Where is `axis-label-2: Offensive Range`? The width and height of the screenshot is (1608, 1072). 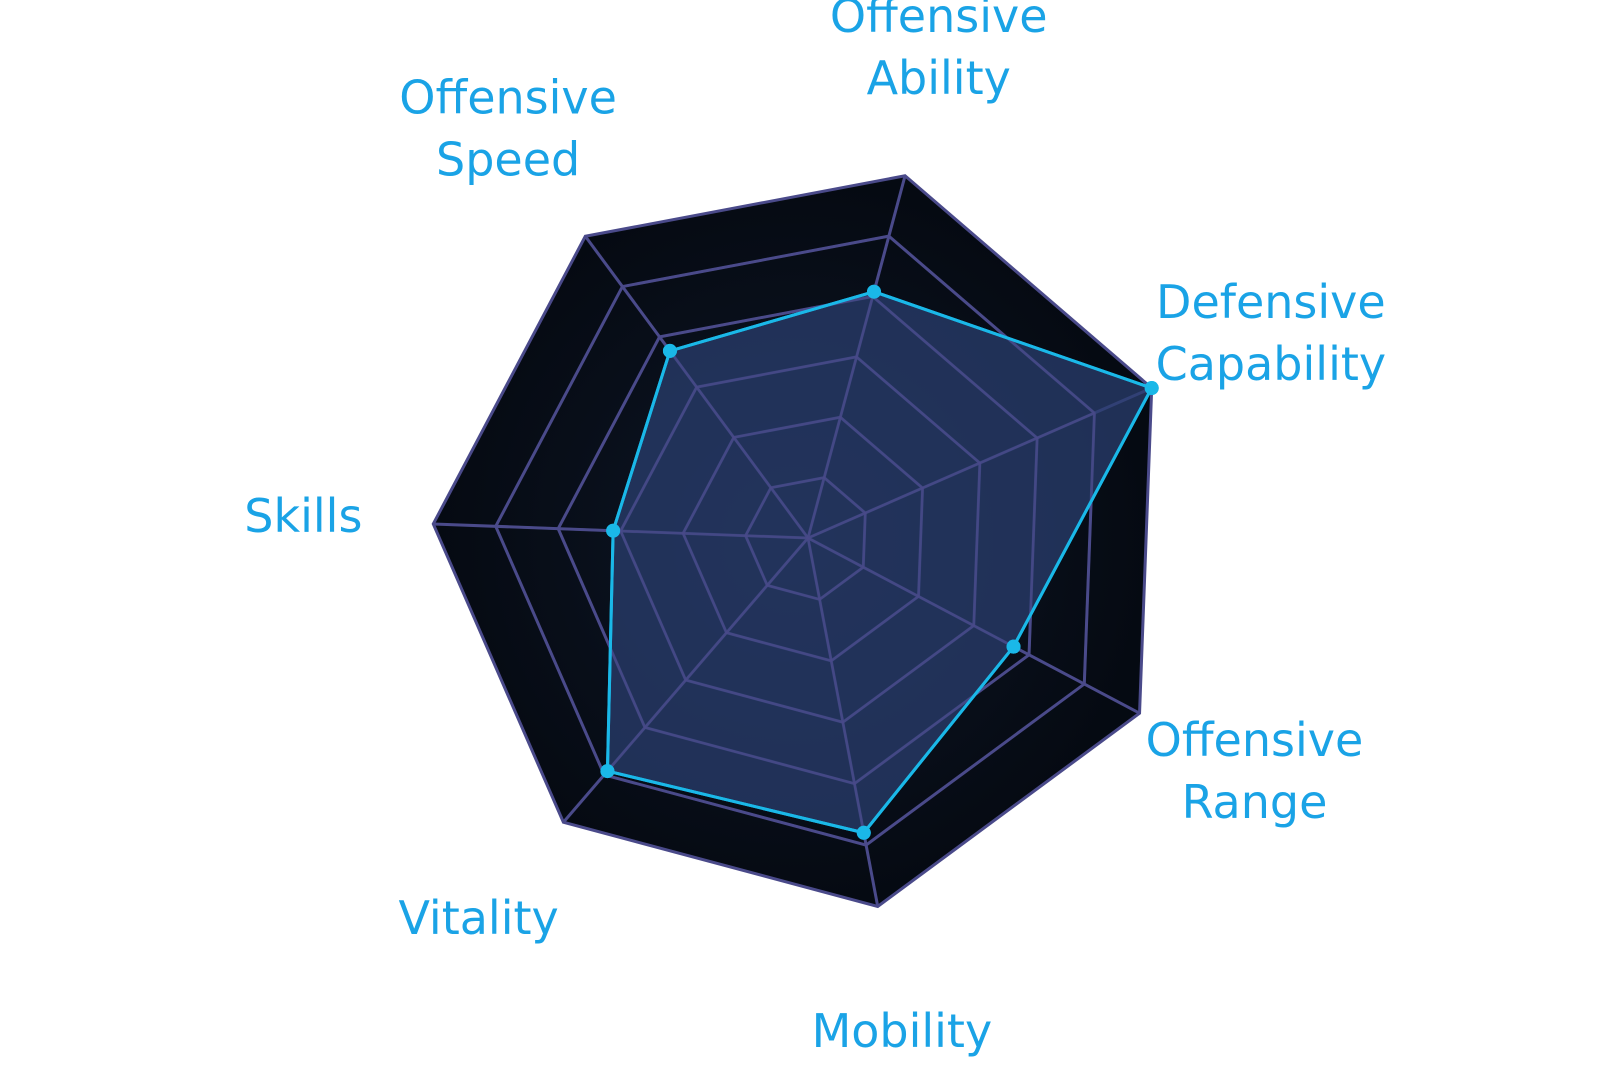 axis-label-2: Offensive Range is located at coordinates (1255, 770).